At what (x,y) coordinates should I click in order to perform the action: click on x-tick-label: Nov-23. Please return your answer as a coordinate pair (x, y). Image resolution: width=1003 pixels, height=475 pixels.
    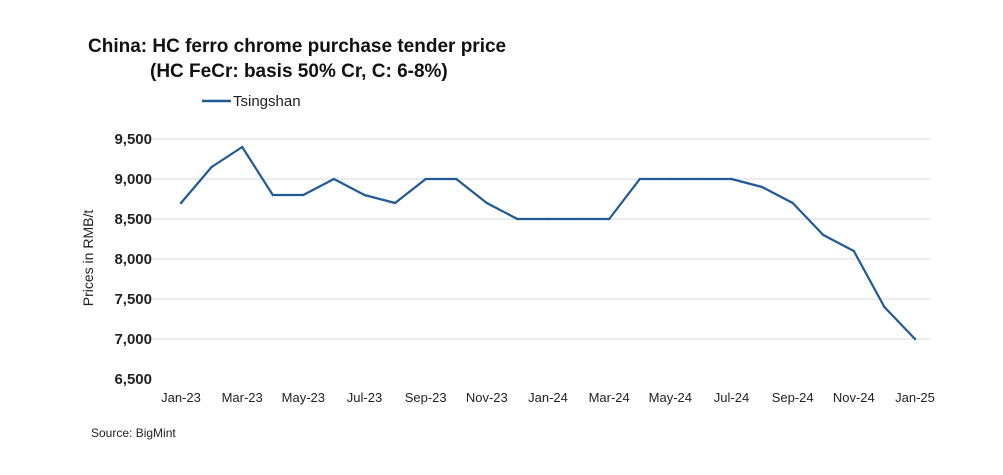
    Looking at the image, I should click on (487, 397).